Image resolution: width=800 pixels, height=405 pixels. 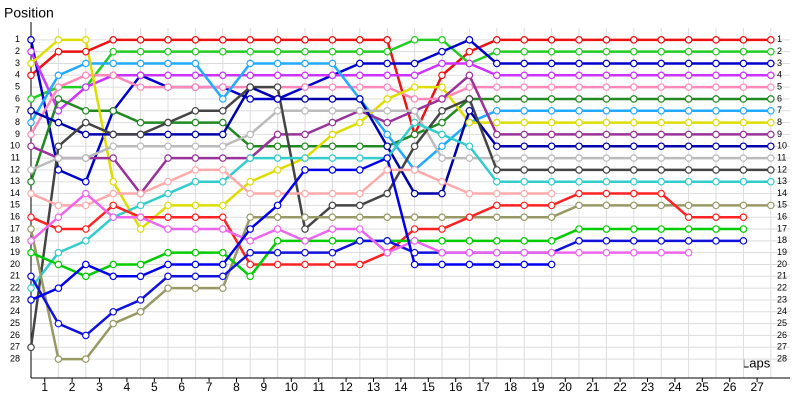 I want to click on y-tick-label: 21, so click(x=15, y=276).